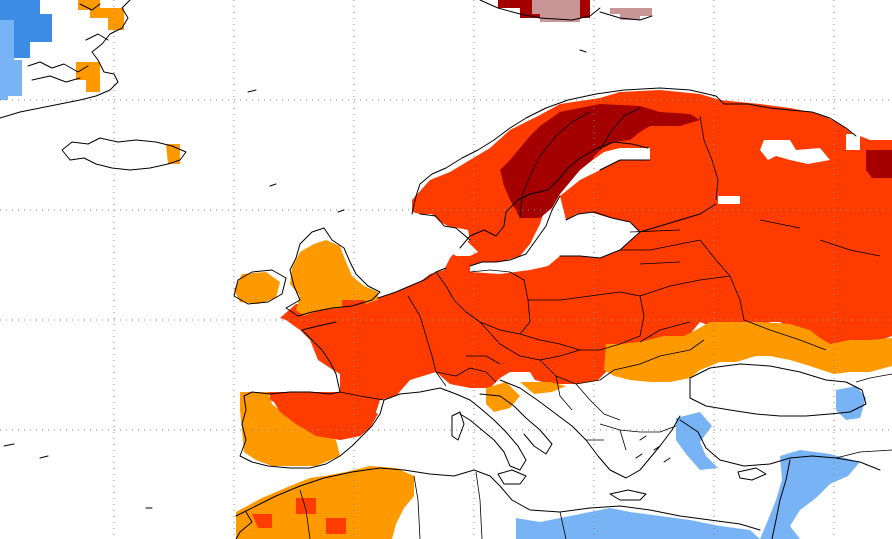 This screenshot has width=892, height=539. I want to click on hot-anomaly-iberia, so click(323, 416).